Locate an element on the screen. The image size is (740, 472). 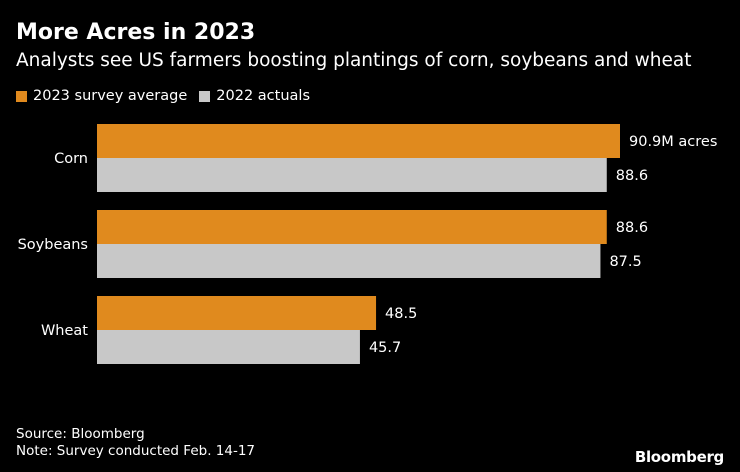
value-label-corn-2022: 88.6 is located at coordinates (632, 176).